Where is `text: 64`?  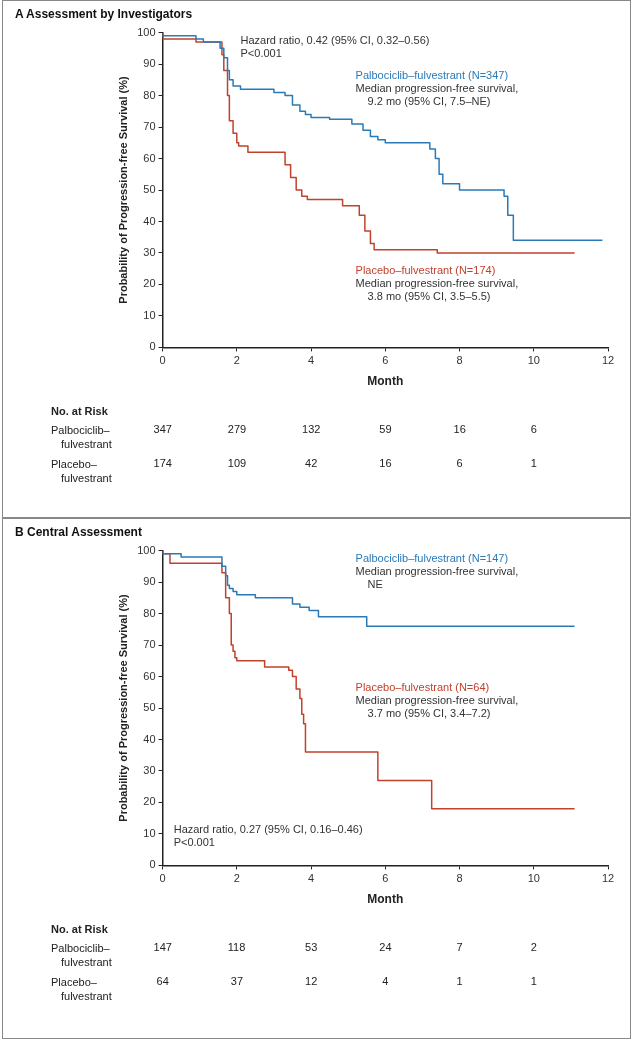
text: 64 is located at coordinates (162, 981).